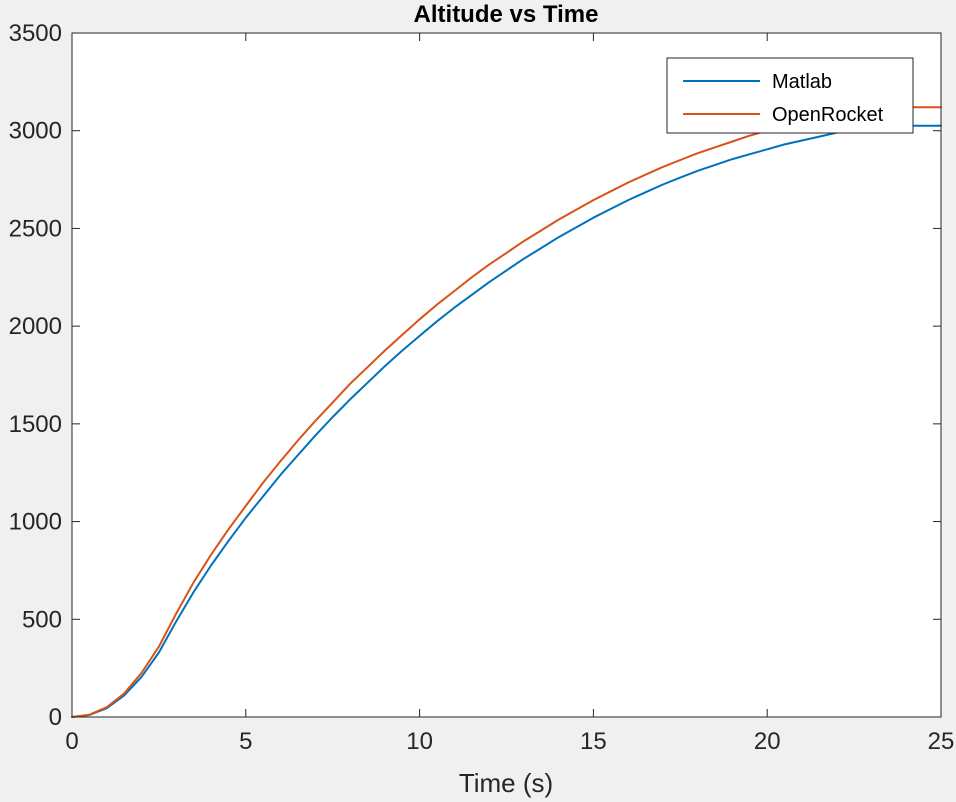 The image size is (956, 802). What do you see at coordinates (245, 741) in the screenshot?
I see `x-tick-label: 5` at bounding box center [245, 741].